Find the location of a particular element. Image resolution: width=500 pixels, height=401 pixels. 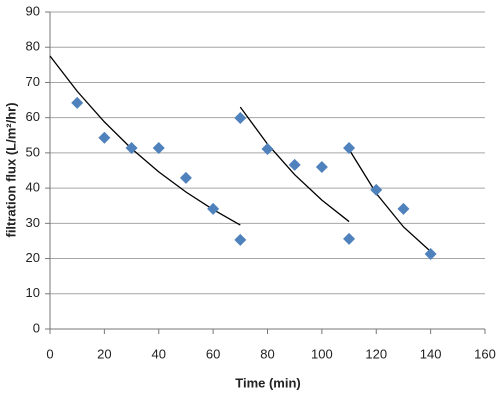

y-tick-label: 30 is located at coordinates (33, 222).